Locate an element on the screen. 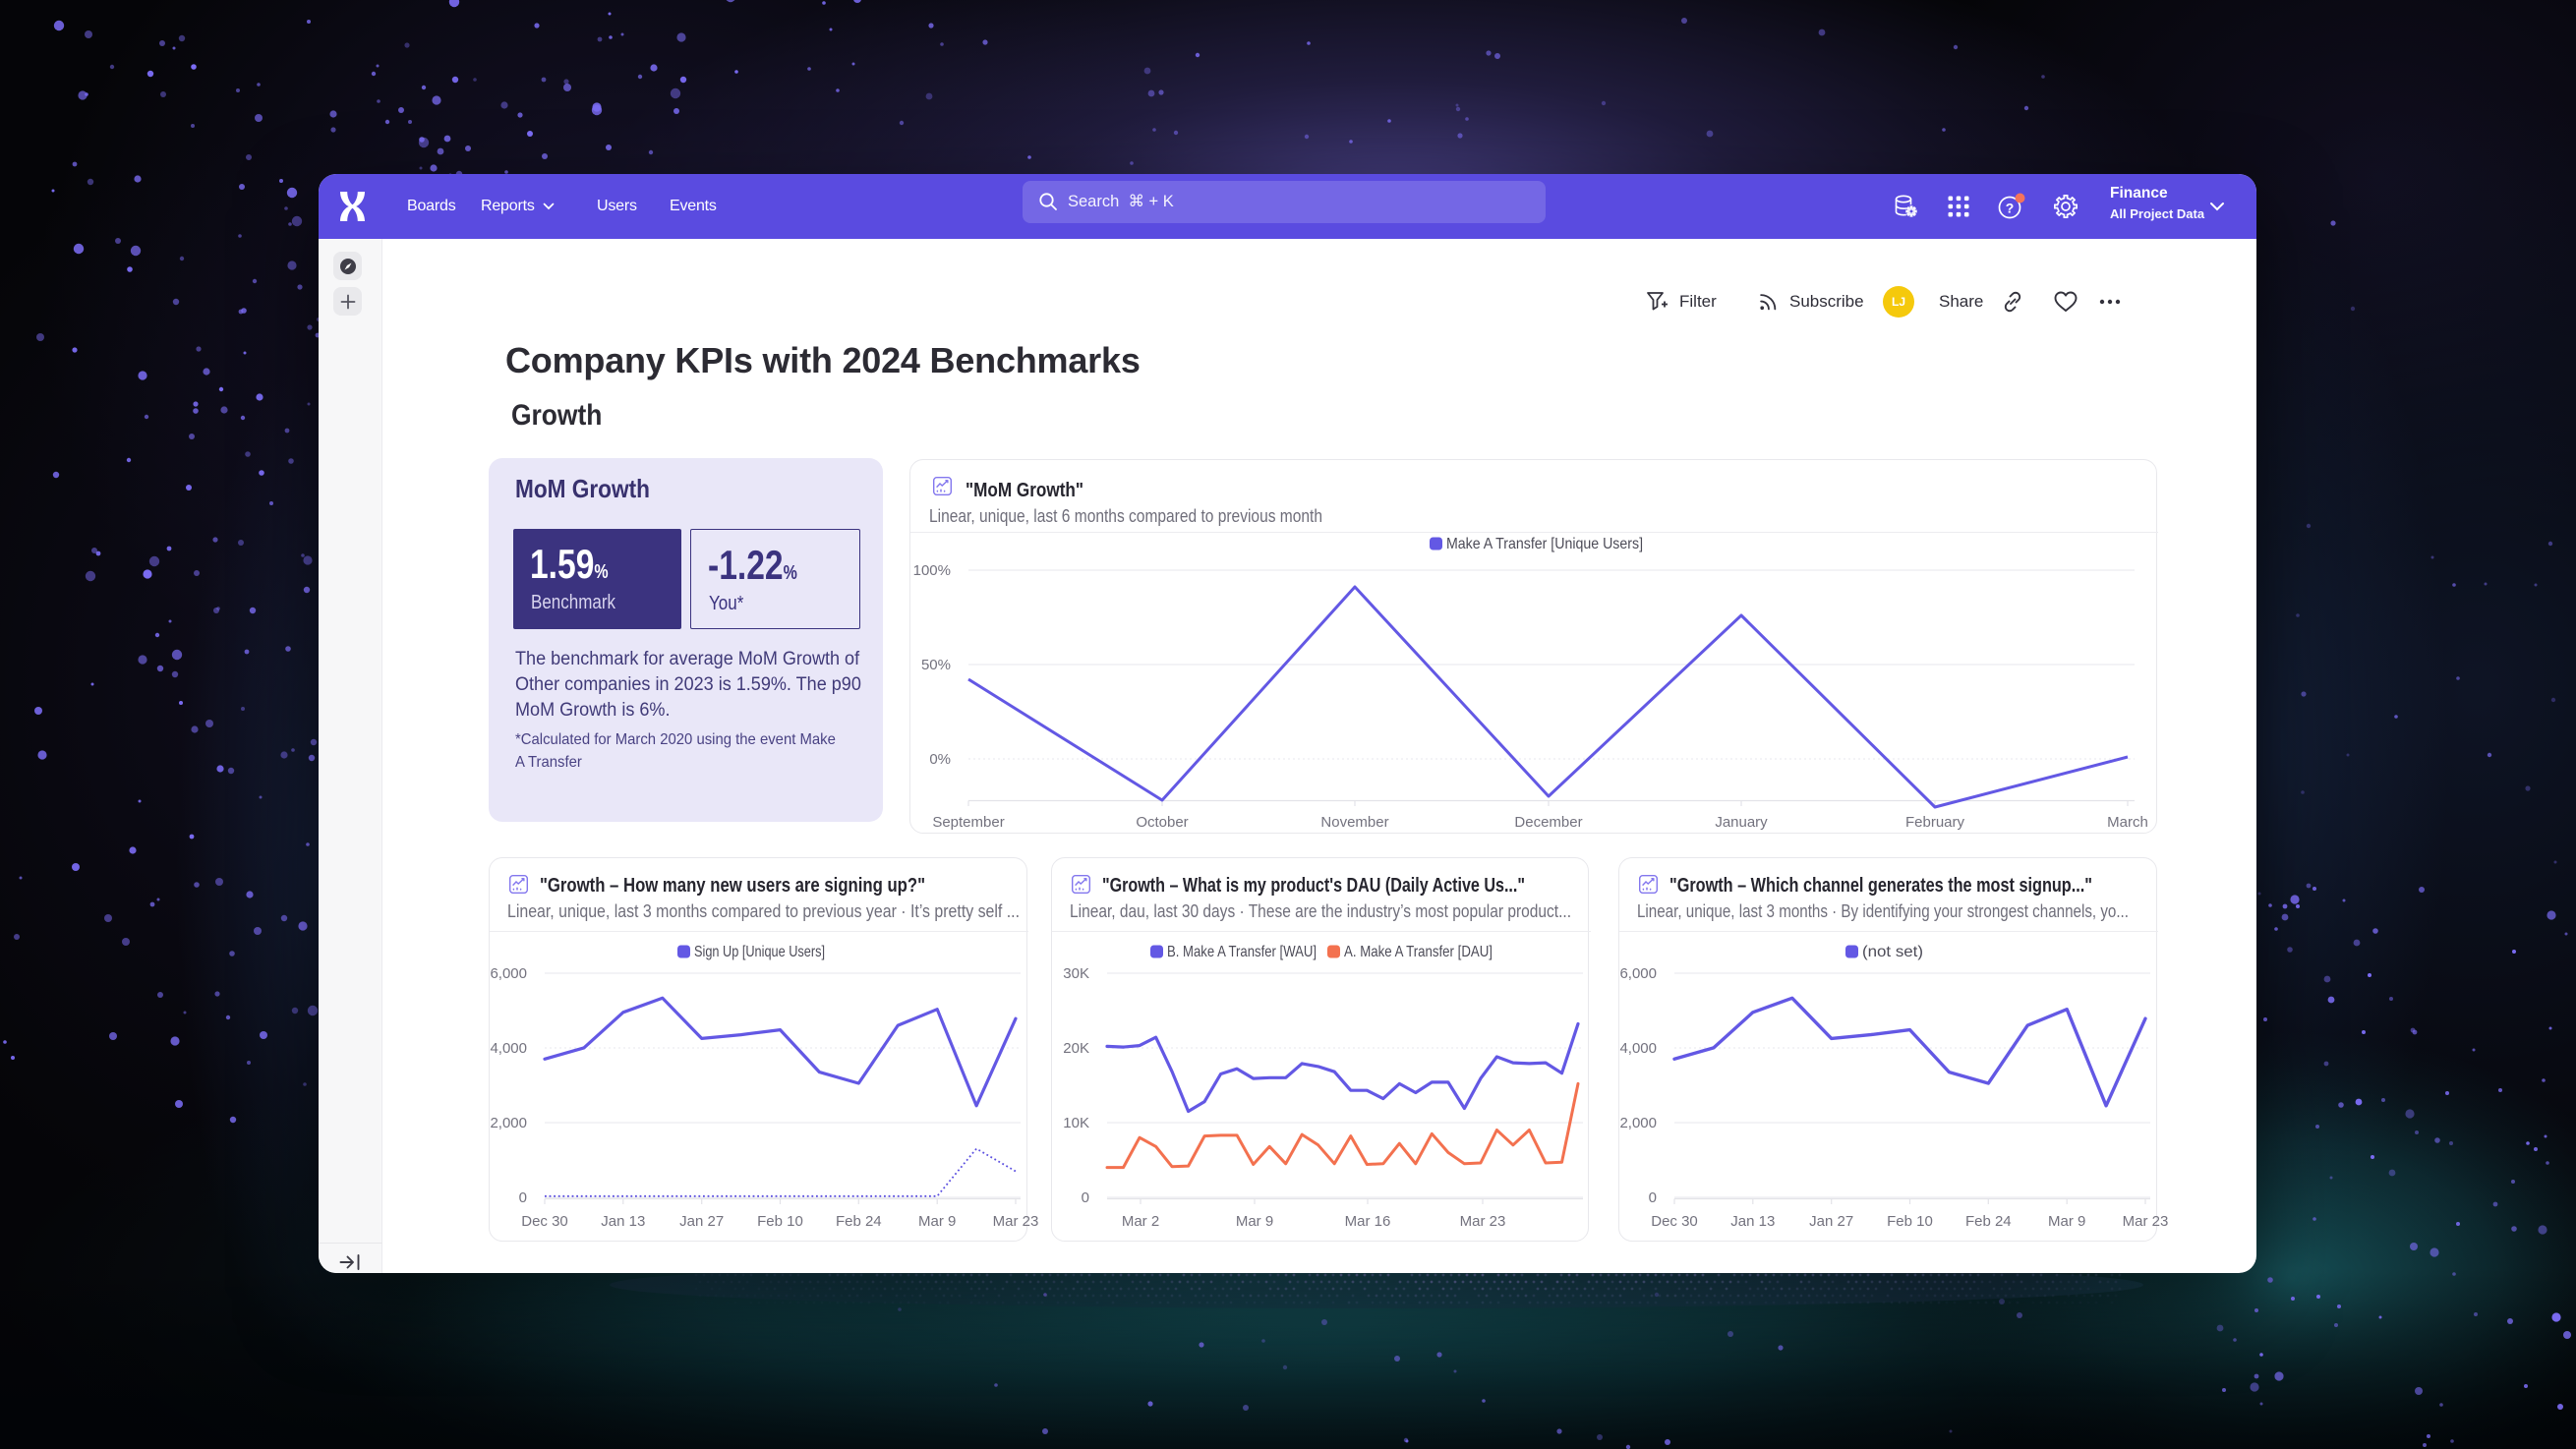 Image resolution: width=2576 pixels, height=1449 pixels. svg-text: October is located at coordinates (1162, 823).